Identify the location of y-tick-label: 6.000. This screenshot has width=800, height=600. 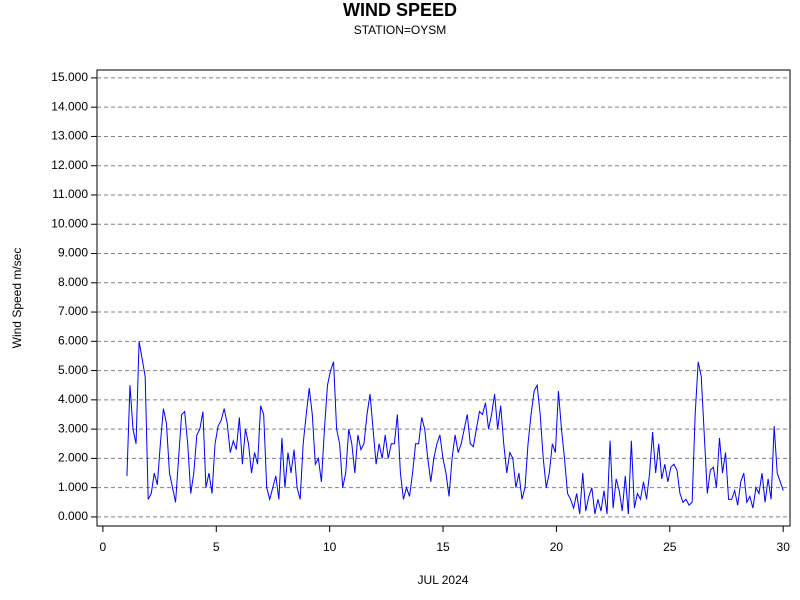
(73, 340).